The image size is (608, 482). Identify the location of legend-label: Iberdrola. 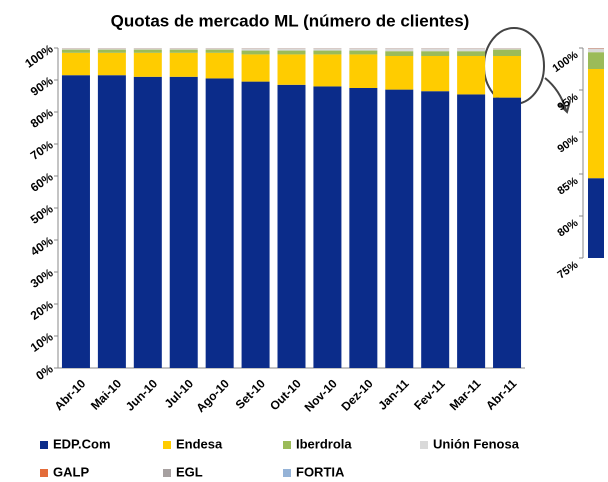
(324, 443).